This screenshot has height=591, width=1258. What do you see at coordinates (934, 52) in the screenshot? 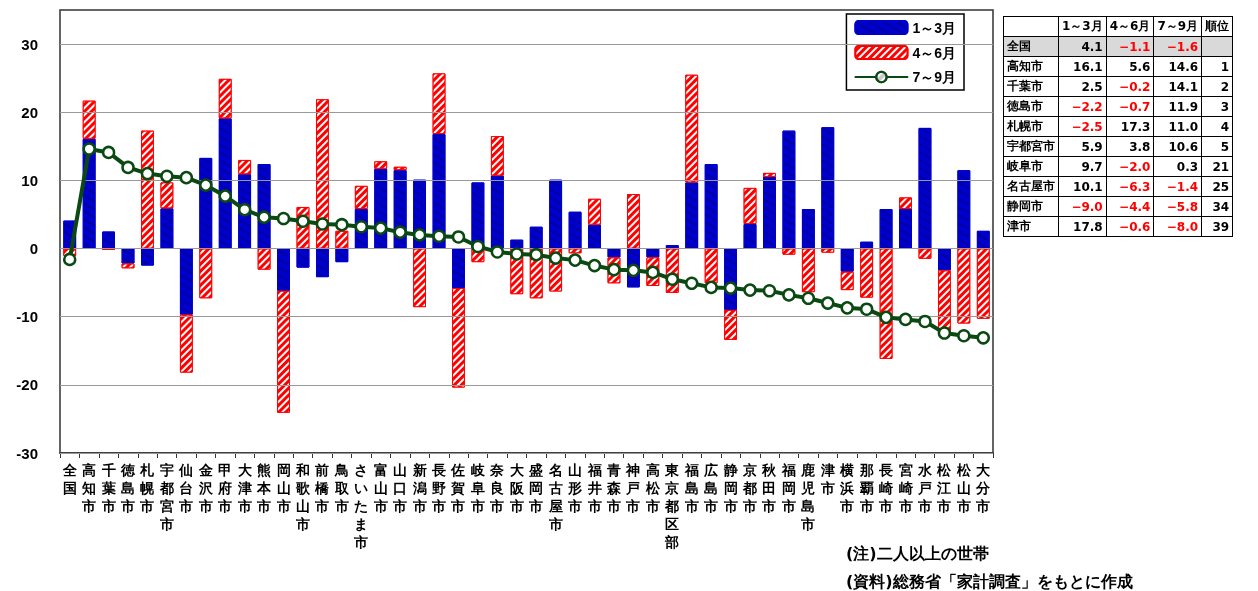
I see `legend-label: 4～6月` at bounding box center [934, 52].